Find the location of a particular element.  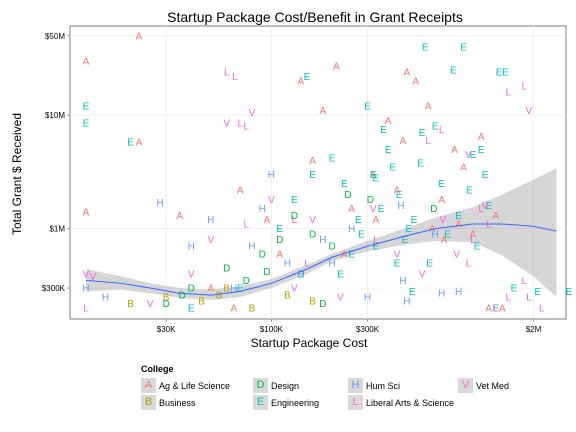

legend-key: B is located at coordinates (148, 402).